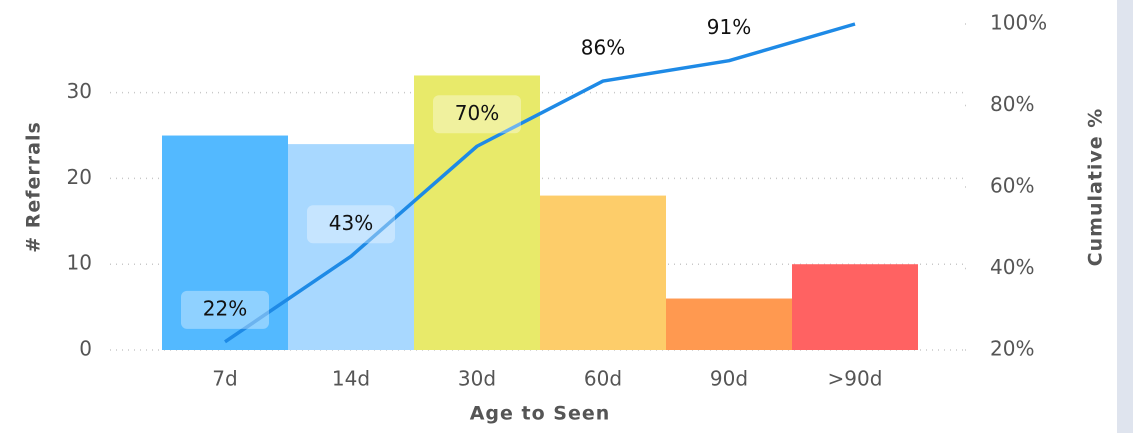  Describe the element at coordinates (85, 349) in the screenshot. I see `y-tick-label: 0` at that location.